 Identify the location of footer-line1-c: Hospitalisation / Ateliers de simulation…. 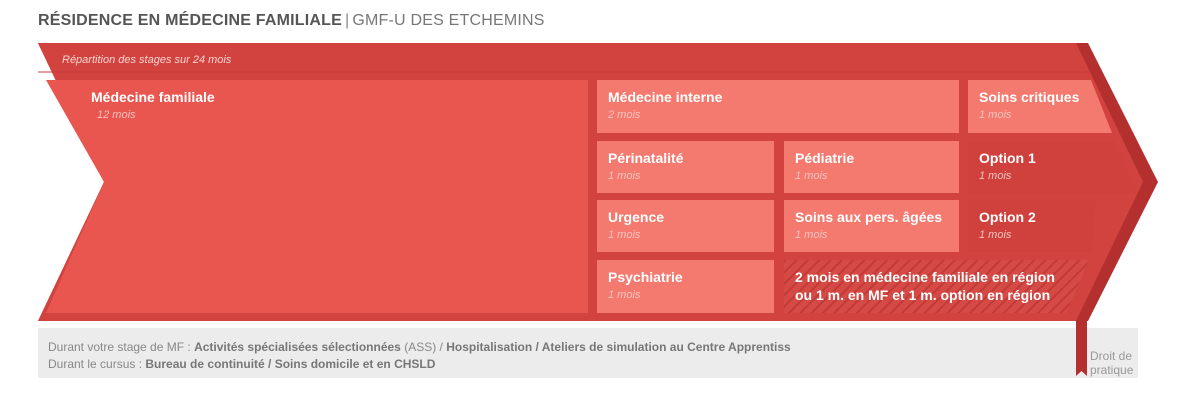
(618, 347).